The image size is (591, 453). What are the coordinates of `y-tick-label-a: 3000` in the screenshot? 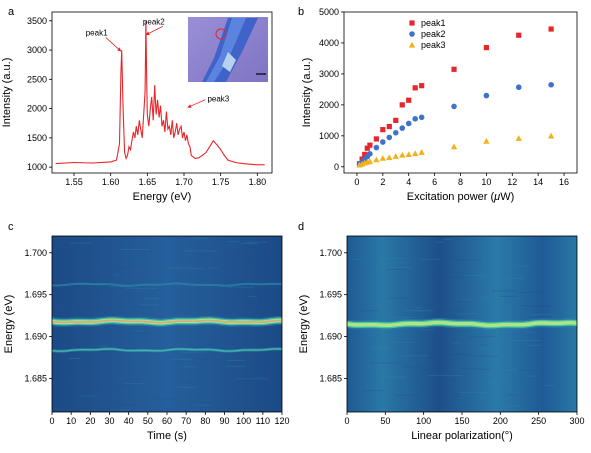 It's located at (37, 50).